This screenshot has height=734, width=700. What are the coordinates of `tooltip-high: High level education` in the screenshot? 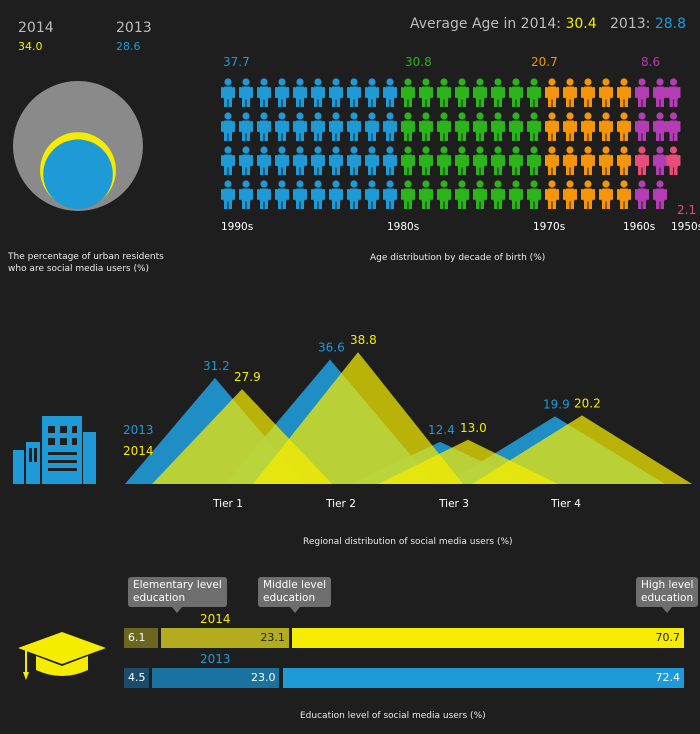 It's located at (667, 595).